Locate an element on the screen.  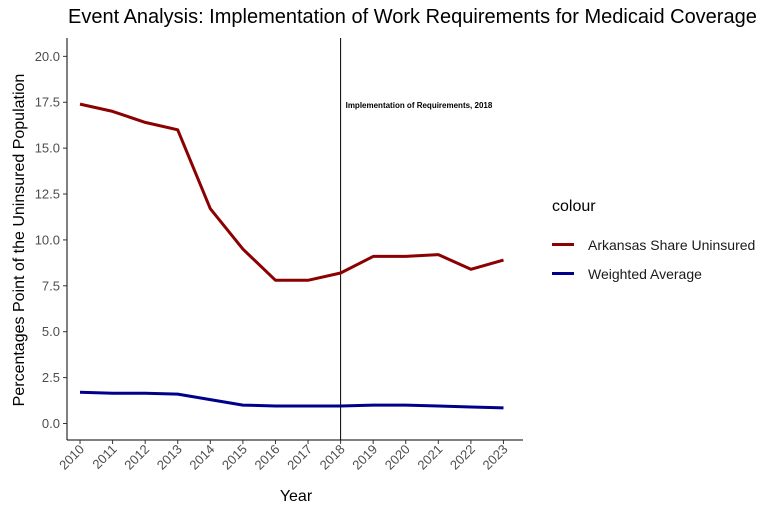
y-tick-label: 17.5 is located at coordinates (47, 102).